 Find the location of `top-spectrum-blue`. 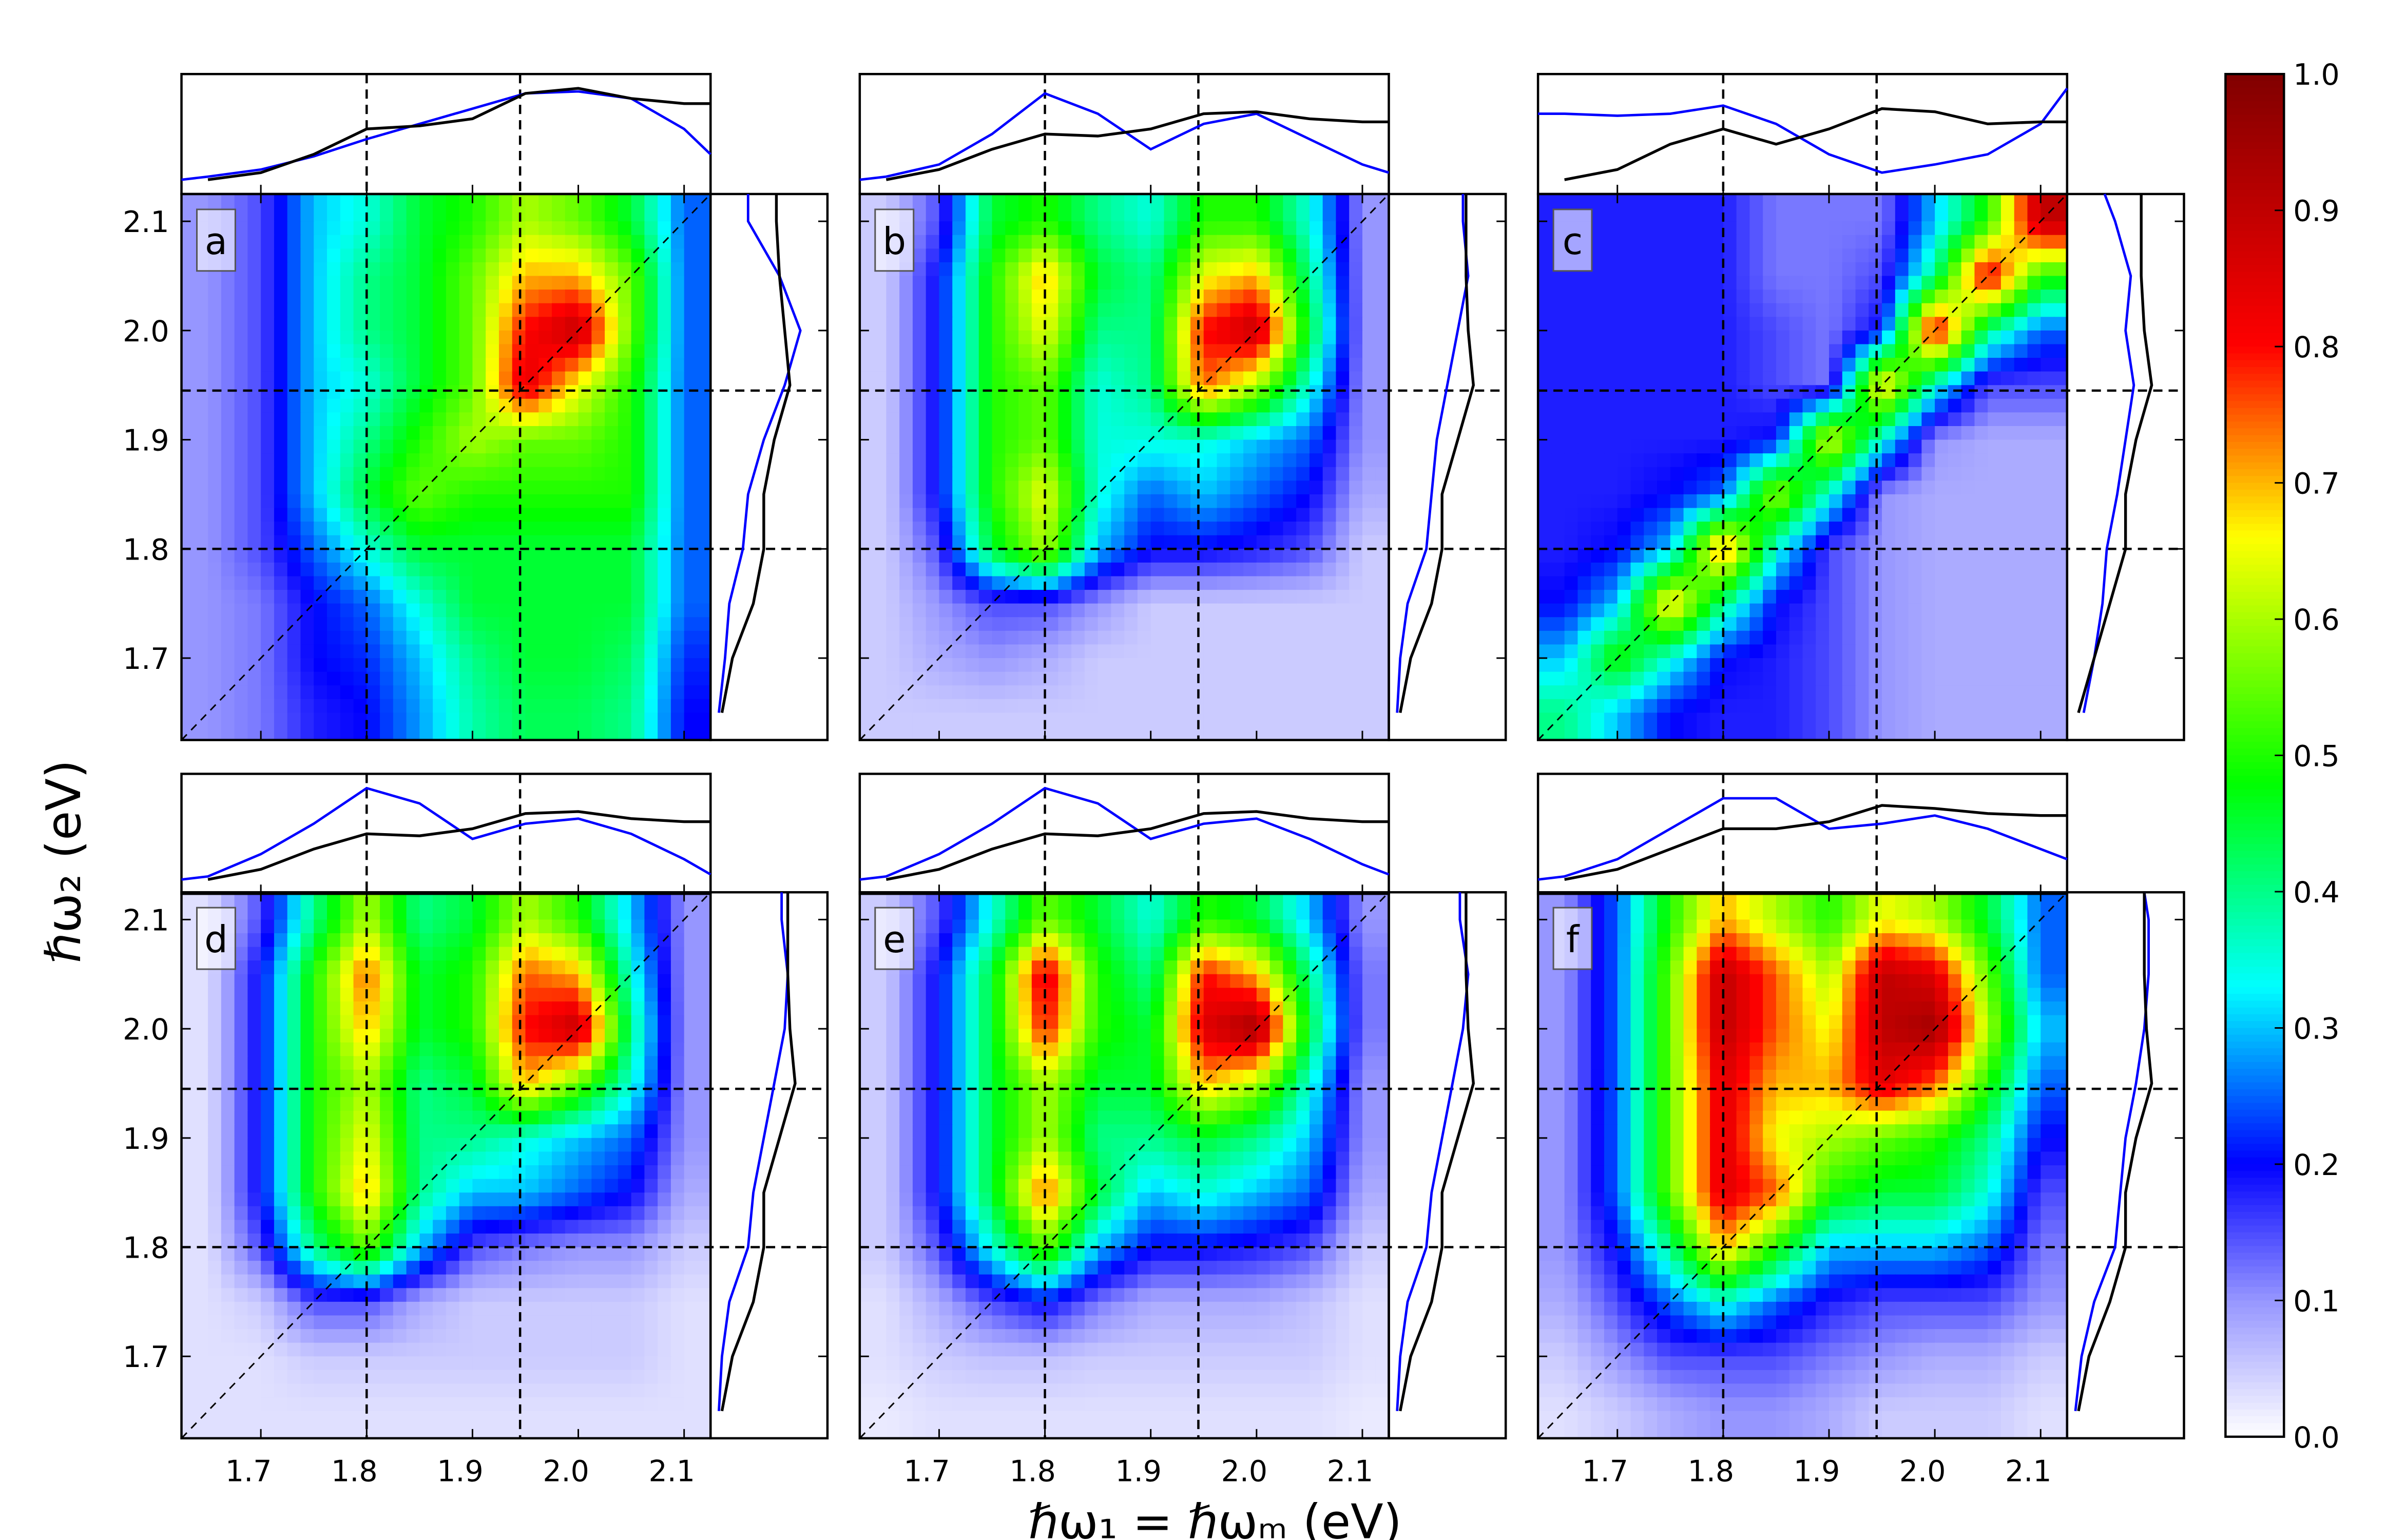

top-spectrum-blue is located at coordinates (1803, 130).